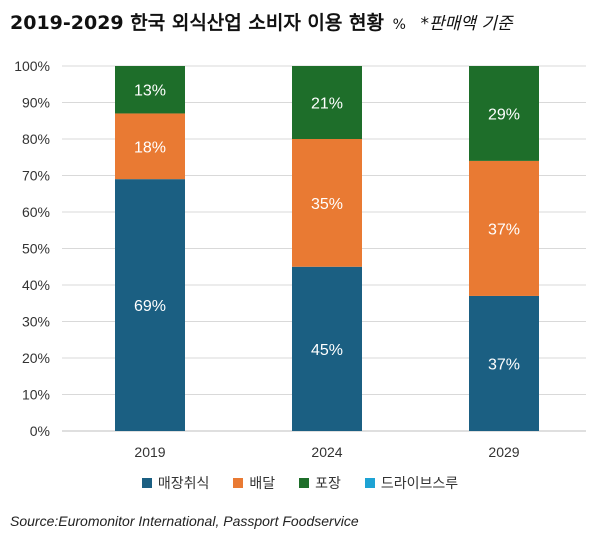 Image resolution: width=600 pixels, height=539 pixels. I want to click on y-tick-label: 30%, so click(36, 322).